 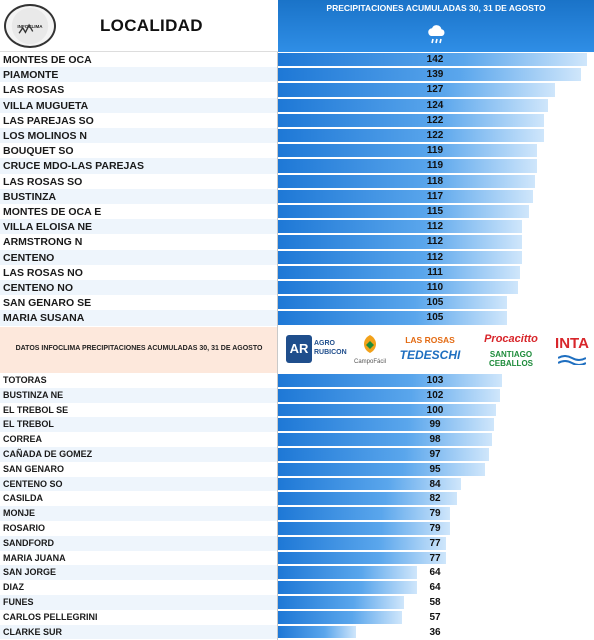 I want to click on precipitation-value: 97, so click(x=435, y=454).